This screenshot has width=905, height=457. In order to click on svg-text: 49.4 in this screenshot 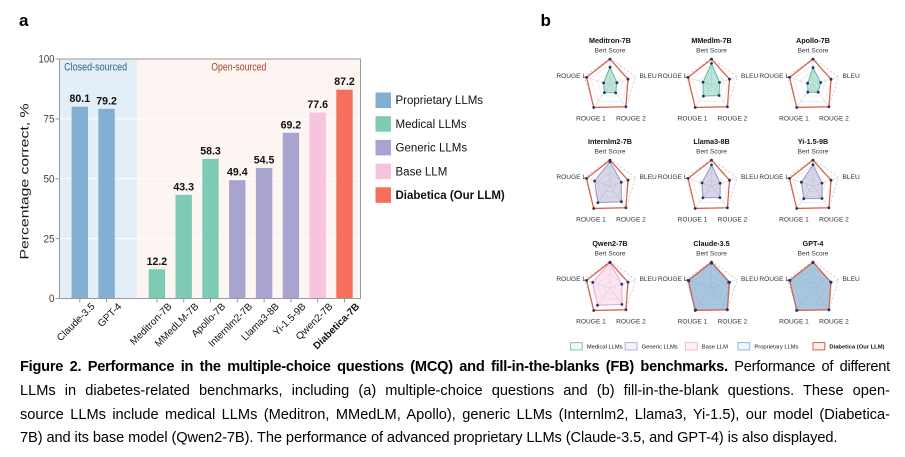, I will do `click(237, 173)`.